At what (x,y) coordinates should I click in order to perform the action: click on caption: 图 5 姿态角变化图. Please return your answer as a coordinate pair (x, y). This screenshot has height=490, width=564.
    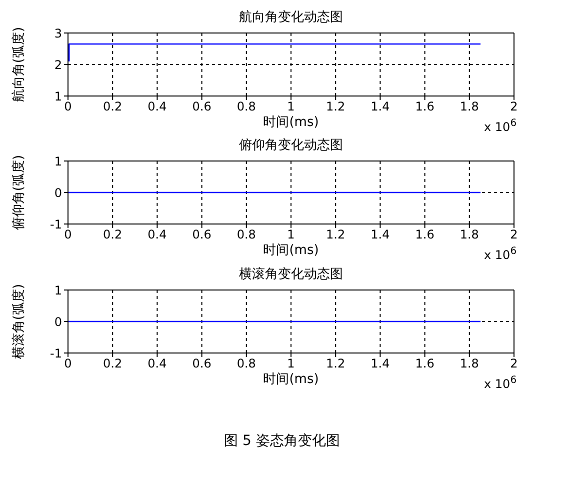
    Looking at the image, I should click on (282, 441).